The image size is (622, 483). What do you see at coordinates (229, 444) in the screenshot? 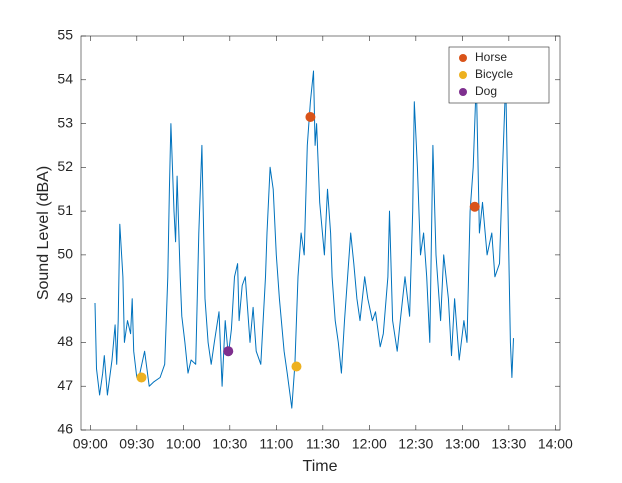
I see `x-tick-label: 10:30` at bounding box center [229, 444].